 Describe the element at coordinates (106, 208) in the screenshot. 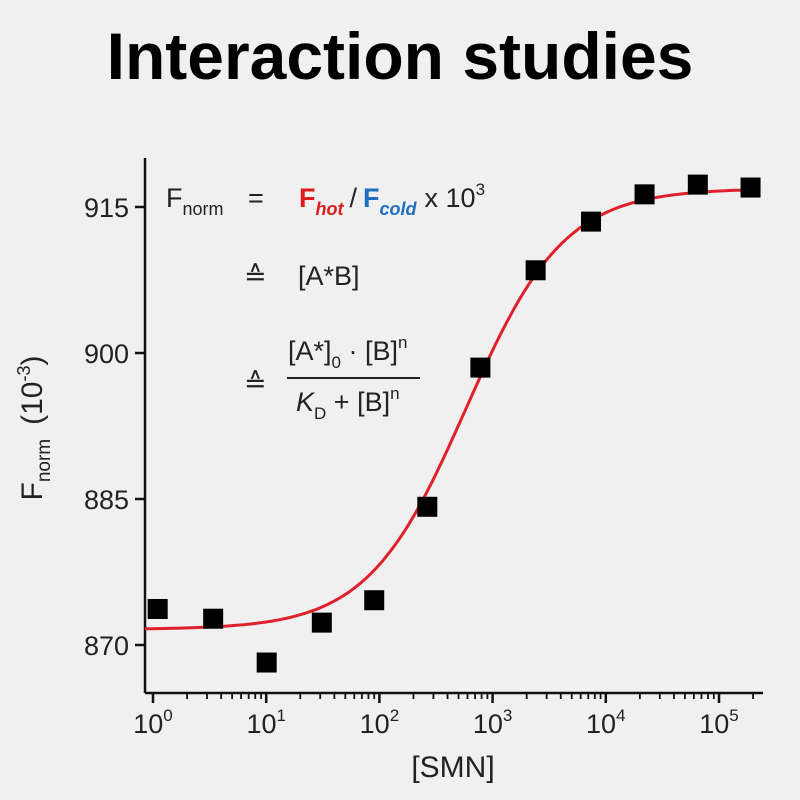

I see `y-tick-label: 915` at that location.